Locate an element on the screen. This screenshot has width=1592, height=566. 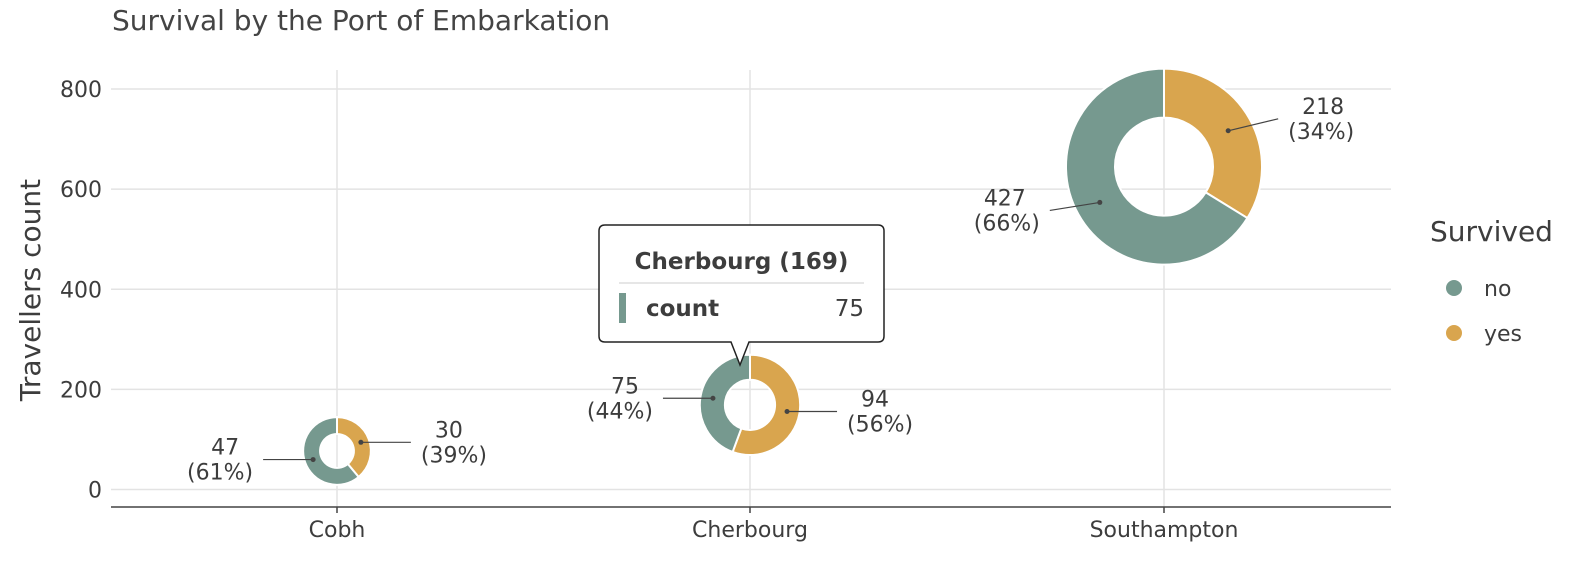
tooltip: Cherbourg (169) count 75 is located at coordinates (741, 296).